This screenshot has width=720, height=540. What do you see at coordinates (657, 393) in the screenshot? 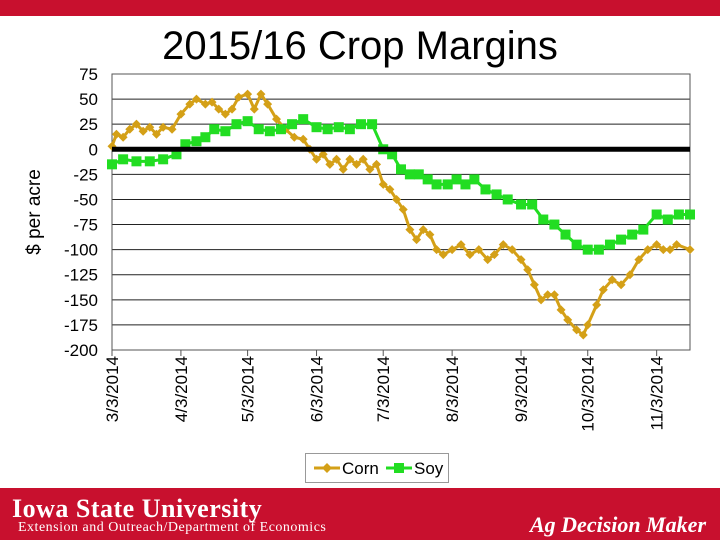
I see `x-tick-label: 11/3/2014` at bounding box center [657, 393].